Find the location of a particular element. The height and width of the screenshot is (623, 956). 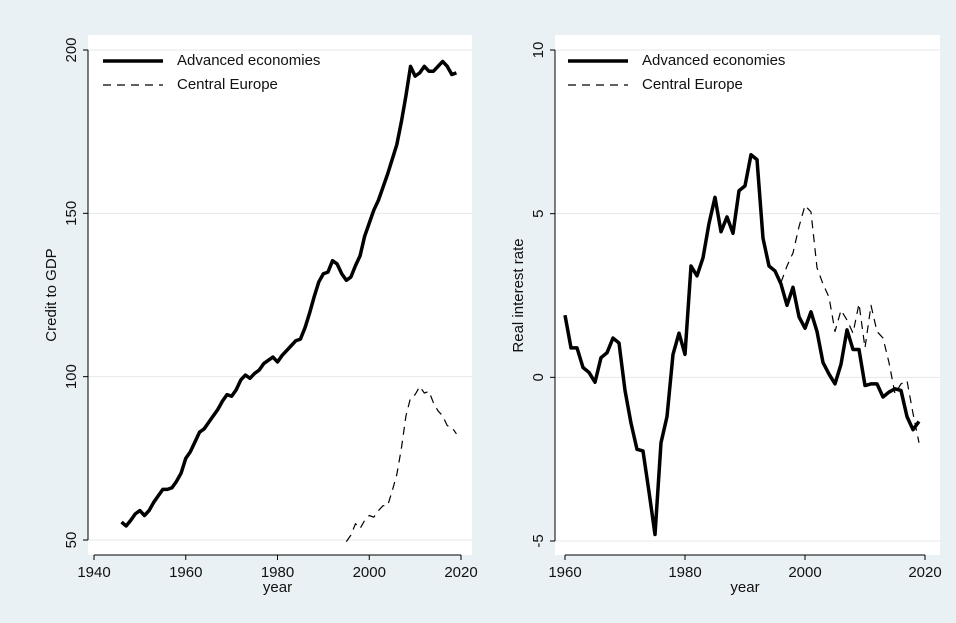

y-axis-label: Credit to GDP is located at coordinates (51, 294).